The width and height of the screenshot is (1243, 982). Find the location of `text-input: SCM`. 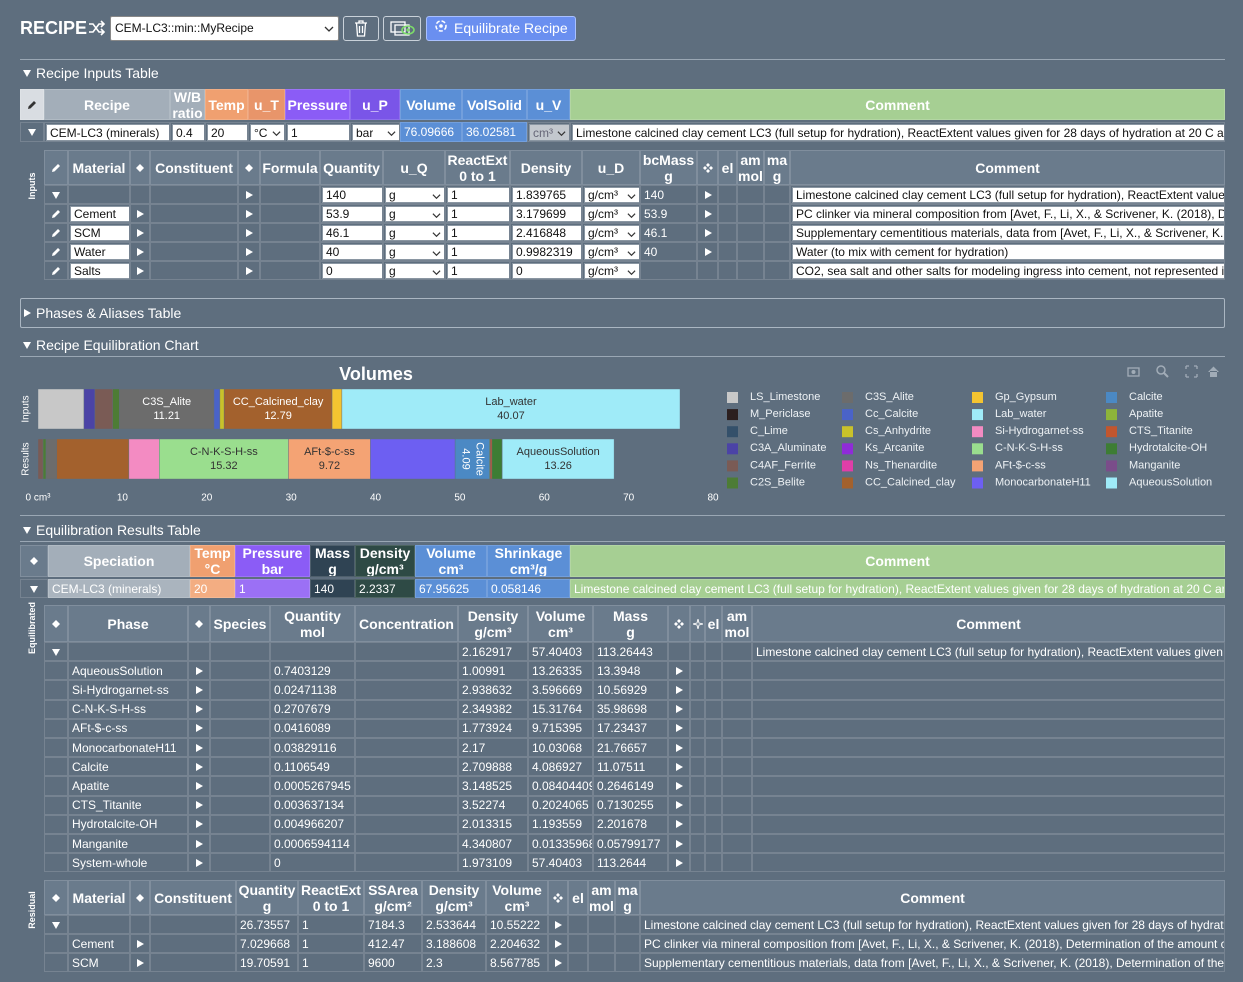

text-input: SCM is located at coordinates (99, 233).